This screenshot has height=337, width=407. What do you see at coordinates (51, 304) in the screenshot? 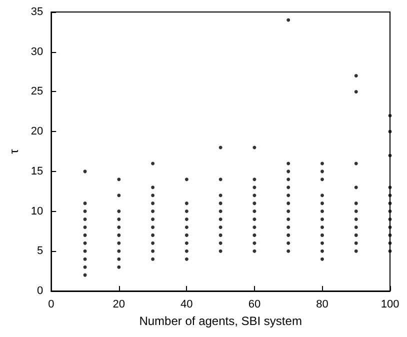
I see `x-tick-label: 0` at bounding box center [51, 304].